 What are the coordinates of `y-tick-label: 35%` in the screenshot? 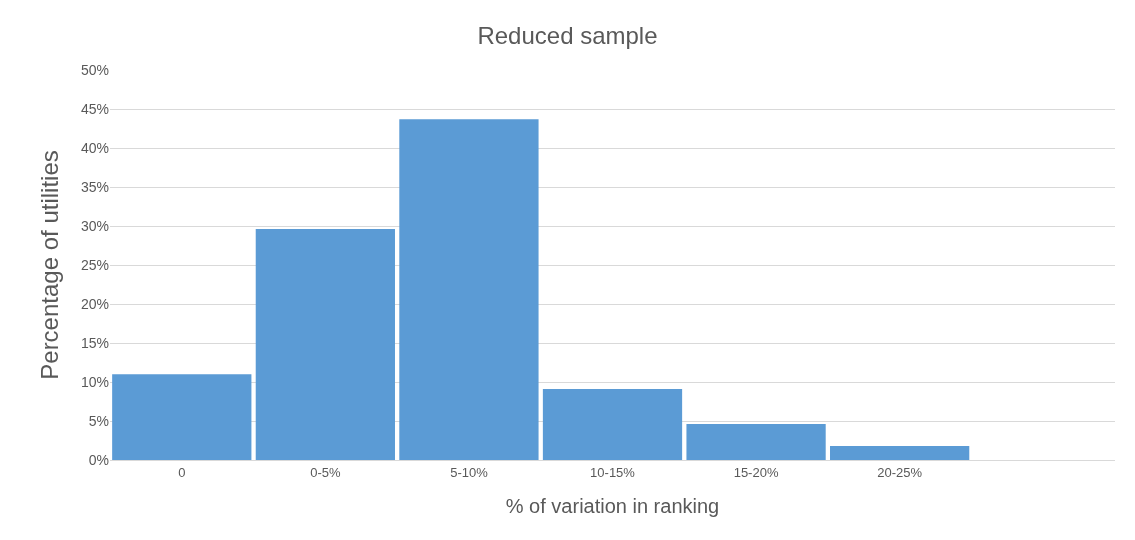 It's located at (94, 186).